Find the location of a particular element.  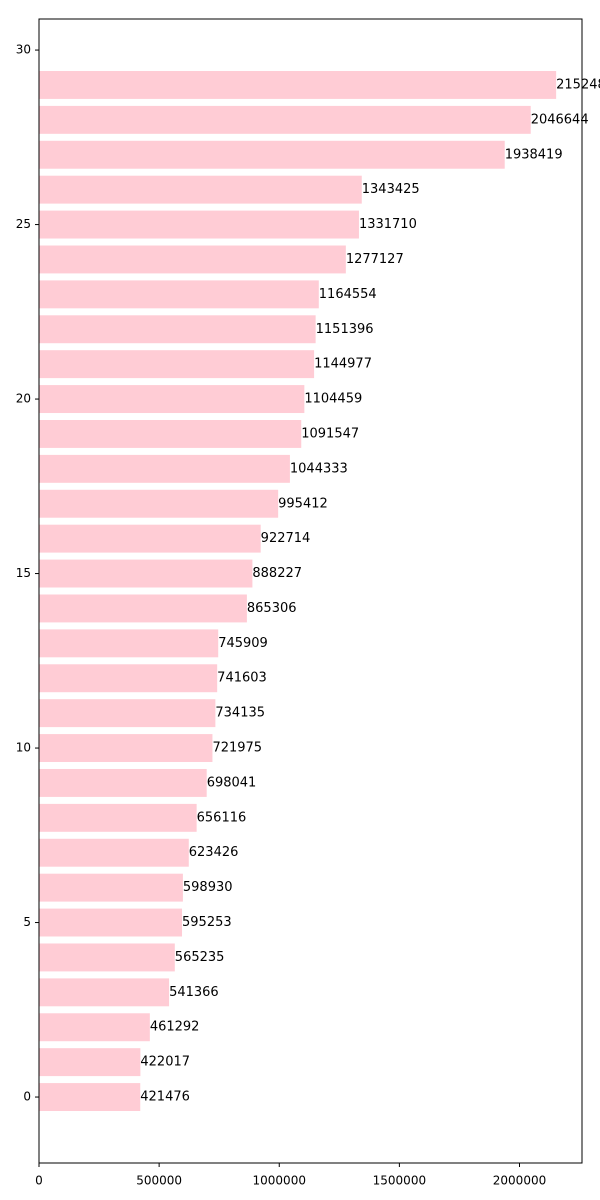

value-label: 721975 is located at coordinates (237, 748).